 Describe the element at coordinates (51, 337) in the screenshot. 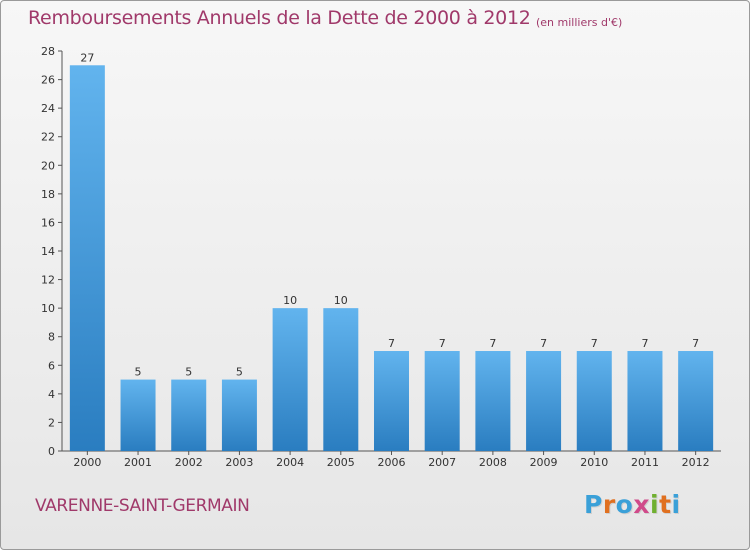

I see `y-tick-label: 8` at that location.